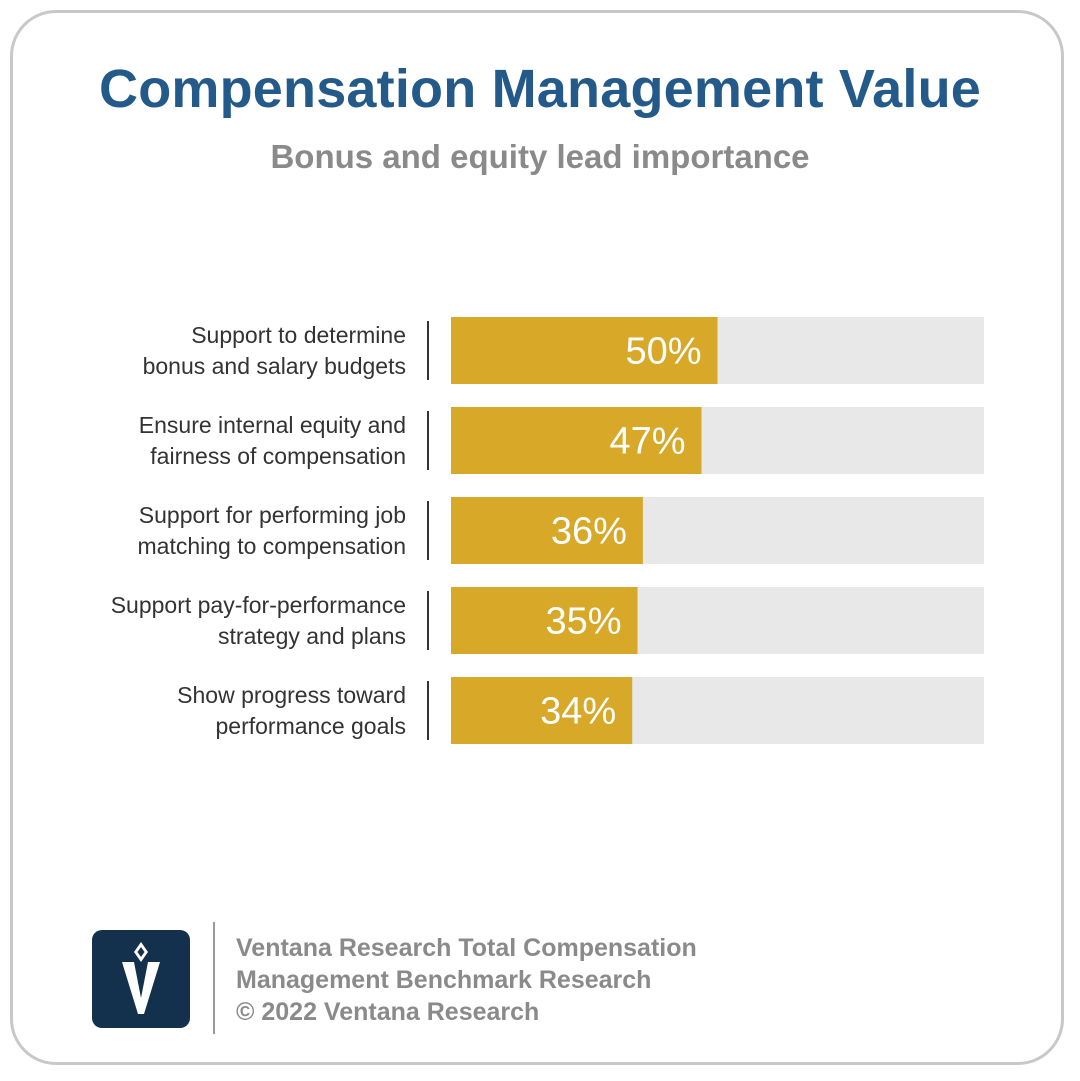 This screenshot has width=1080, height=1081. I want to click on copyright-text: © 2022 Ventana Research, so click(388, 1012).